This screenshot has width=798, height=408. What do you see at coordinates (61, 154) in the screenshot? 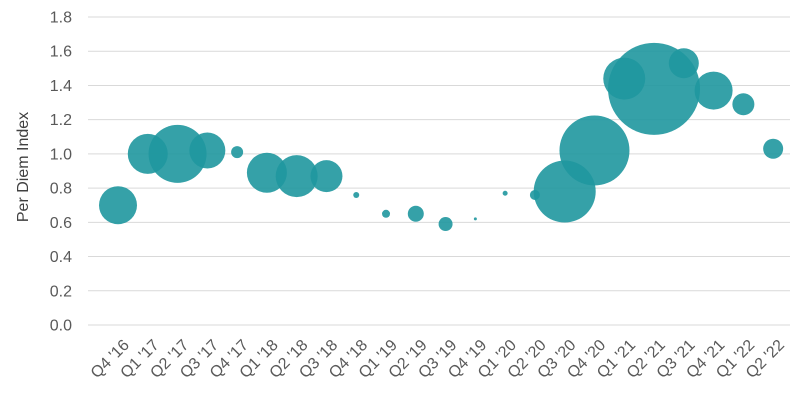
I see `y-tick-label: 1.0` at bounding box center [61, 154].